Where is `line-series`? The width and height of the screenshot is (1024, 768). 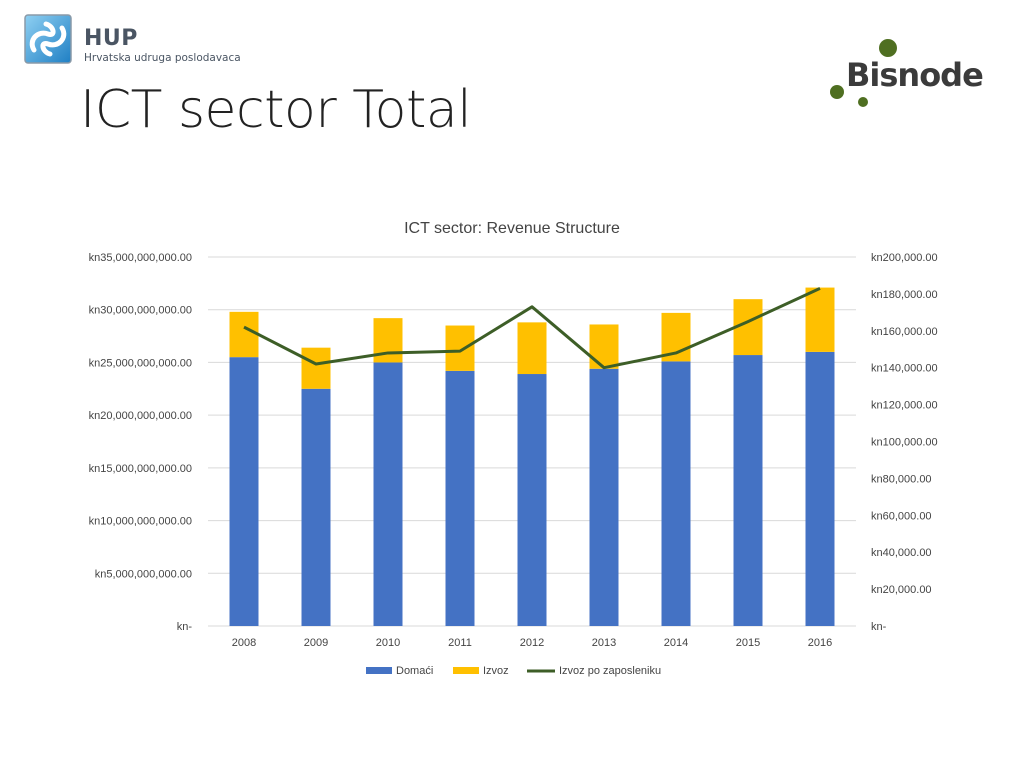
line-series is located at coordinates (532, 328).